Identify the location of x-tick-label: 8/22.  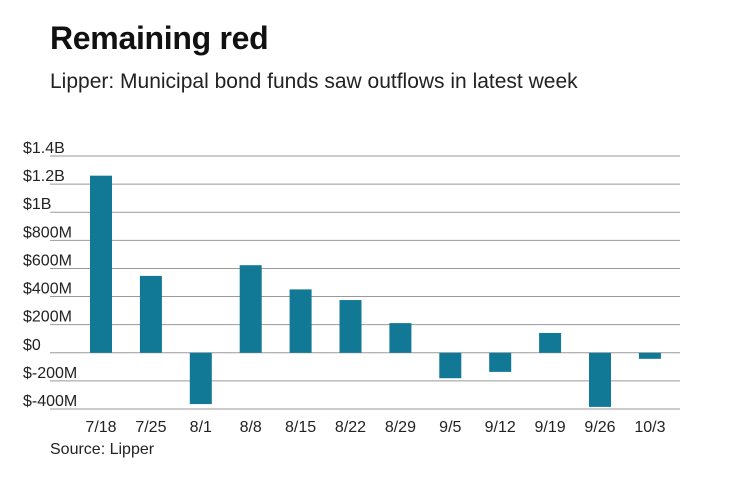
(350, 427).